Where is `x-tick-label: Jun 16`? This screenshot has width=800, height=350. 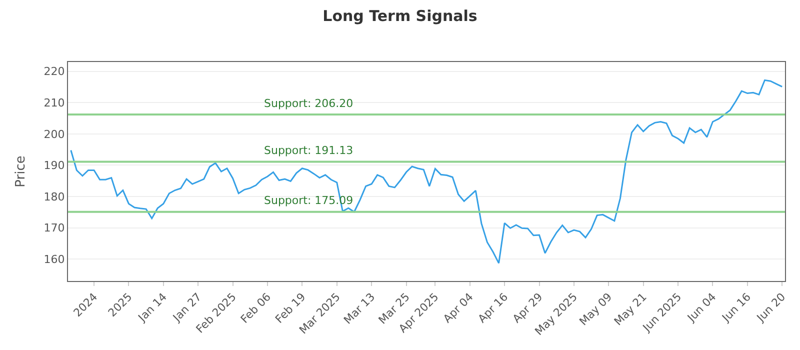
x-tick-label: Jun 16 is located at coordinates (736, 307).